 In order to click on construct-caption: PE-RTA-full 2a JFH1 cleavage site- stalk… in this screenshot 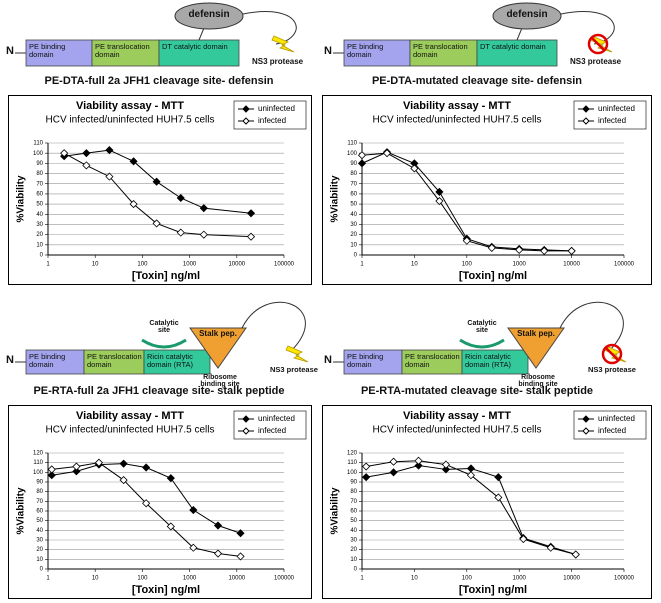, I will do `click(159, 391)`.